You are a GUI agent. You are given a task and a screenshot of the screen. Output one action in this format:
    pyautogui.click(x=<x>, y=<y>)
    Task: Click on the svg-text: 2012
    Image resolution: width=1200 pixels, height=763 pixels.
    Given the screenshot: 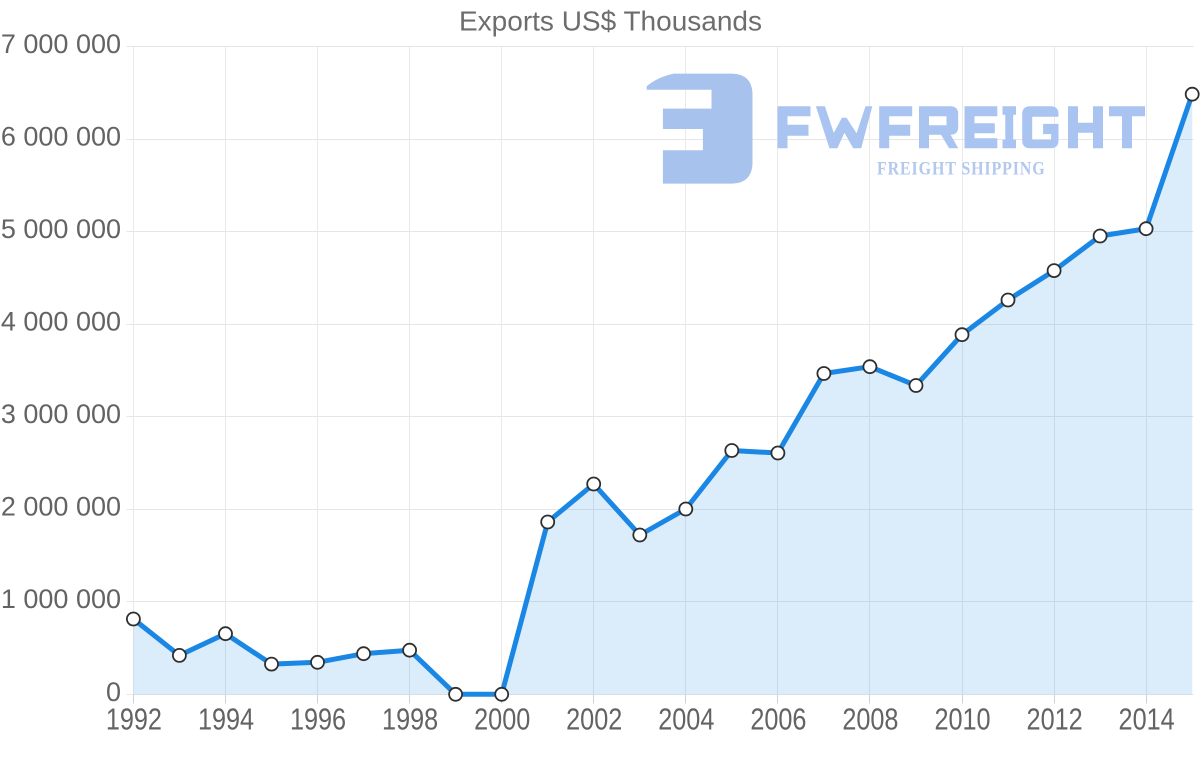 What is the action you would take?
    pyautogui.click(x=1055, y=719)
    